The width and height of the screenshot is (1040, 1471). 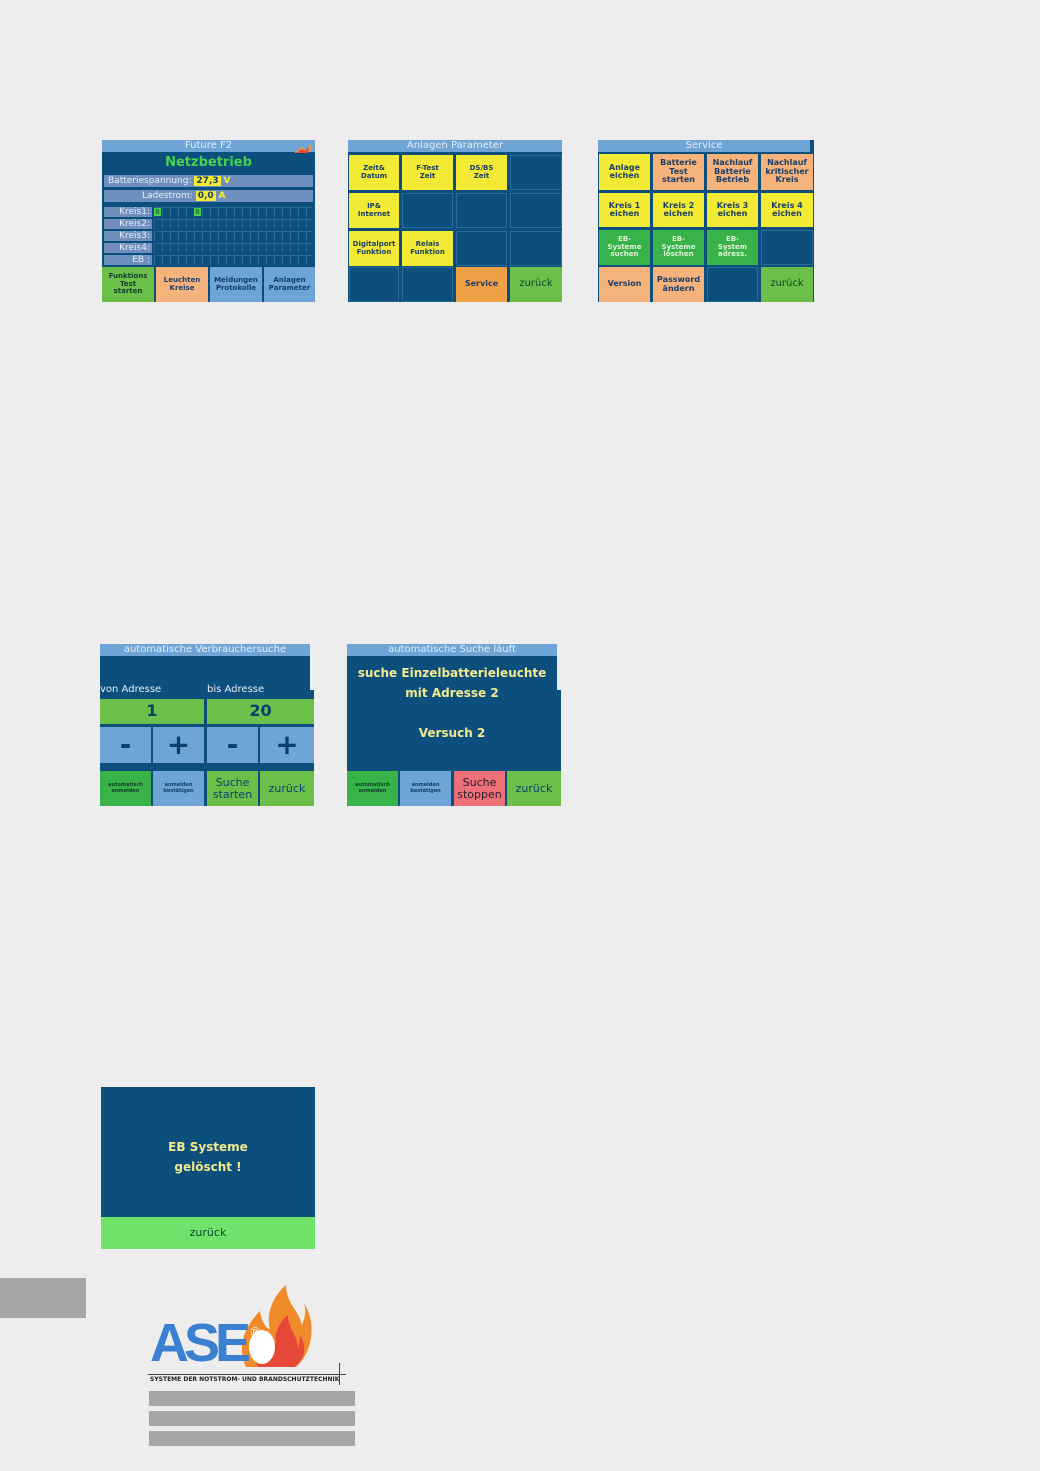 What do you see at coordinates (452, 673) in the screenshot?
I see `search-line-1: suche Einzelbatterieleuchte` at bounding box center [452, 673].